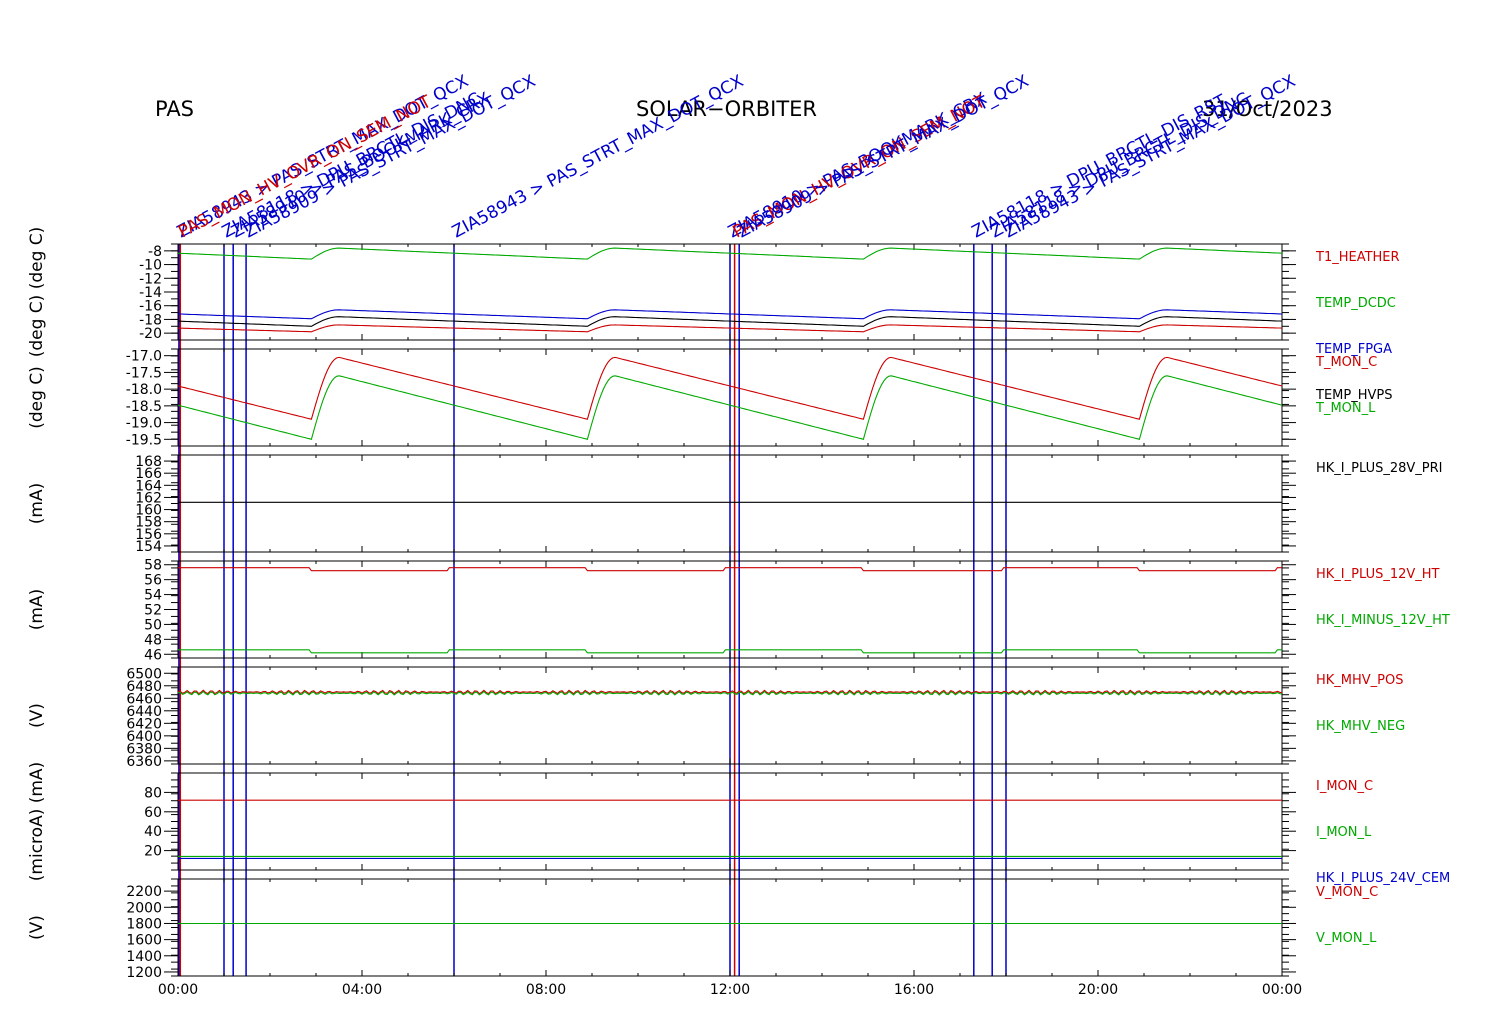 Image resolution: width=1512 pixels, height=1020 pixels. Describe the element at coordinates (153, 813) in the screenshot. I see `y-tick-label: 60` at that location.